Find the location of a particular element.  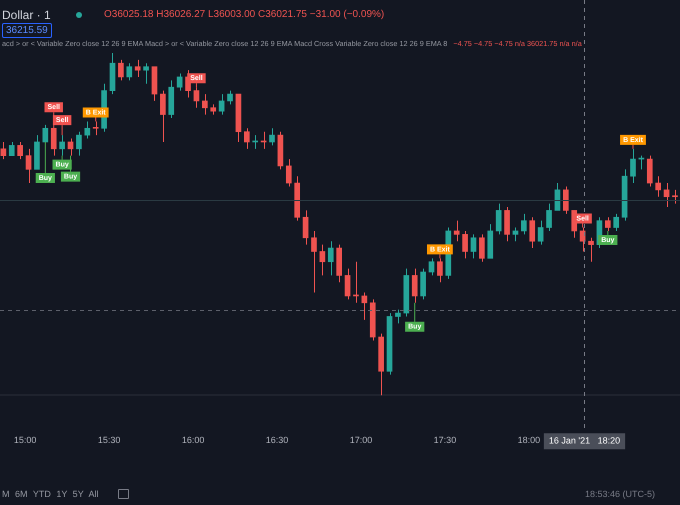

x-tick-label: 17:00 is located at coordinates (361, 440).